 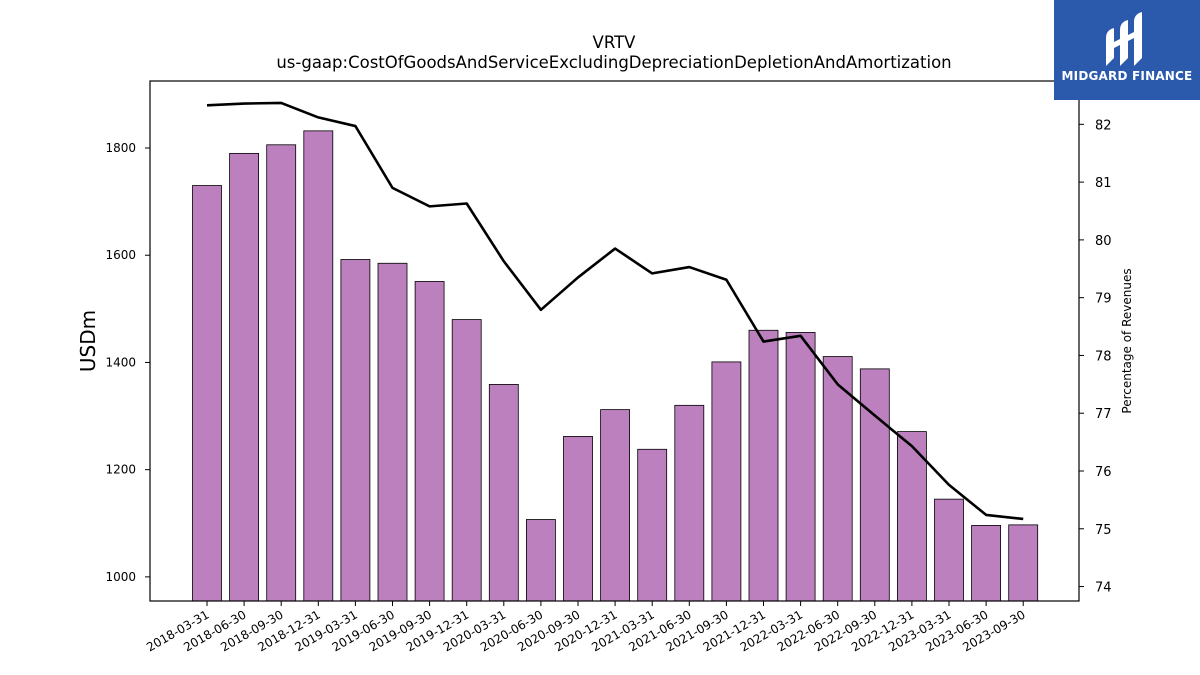 What do you see at coordinates (1127, 340) in the screenshot?
I see `y2-axis-label: Percentage of Revenues` at bounding box center [1127, 340].